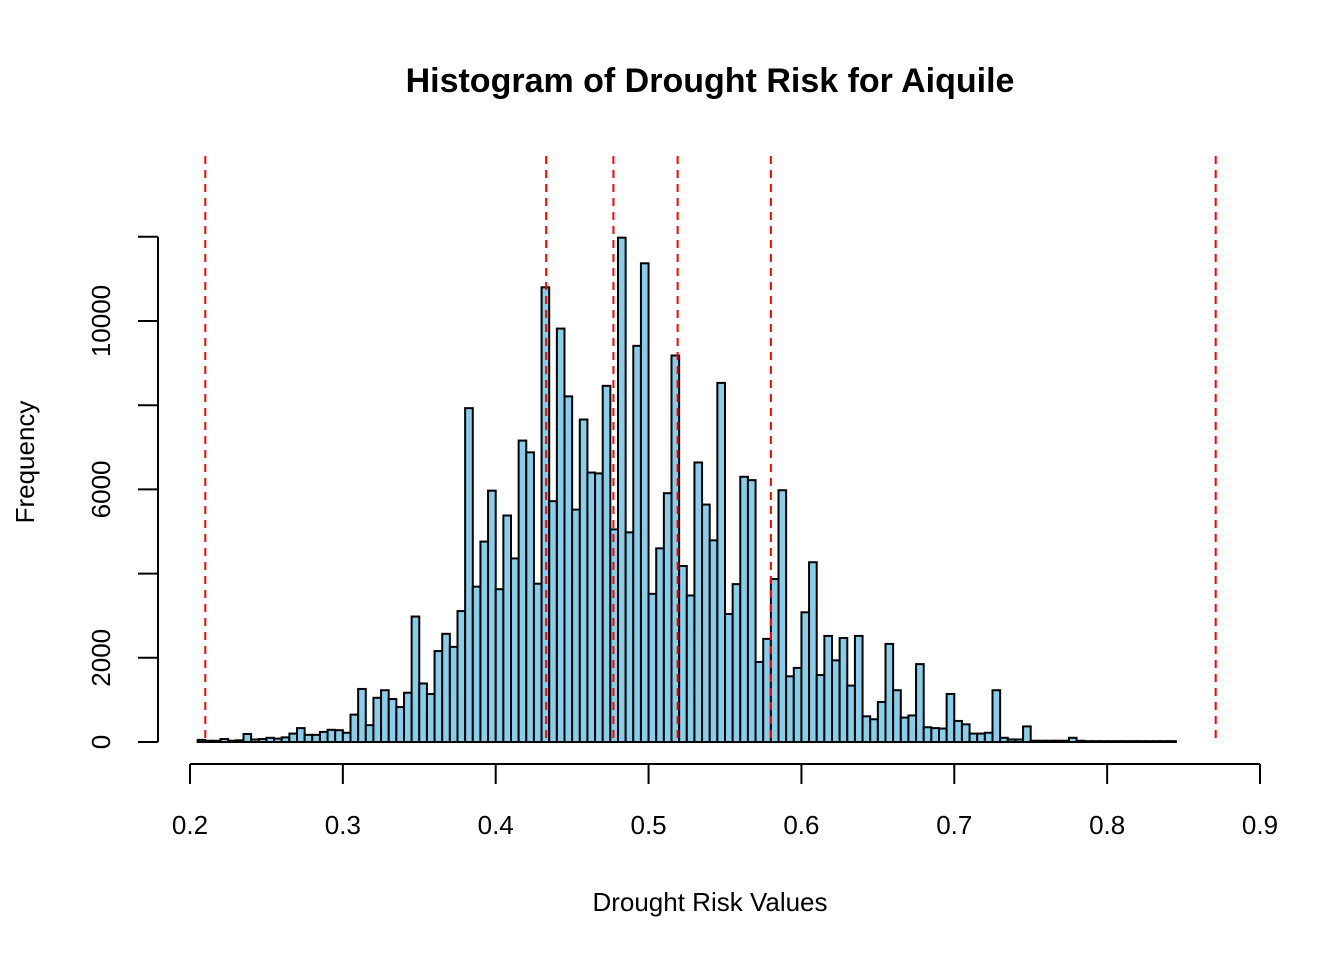 The image size is (1344, 960). I want to click on x-tick-label: 0.5, so click(648, 825).